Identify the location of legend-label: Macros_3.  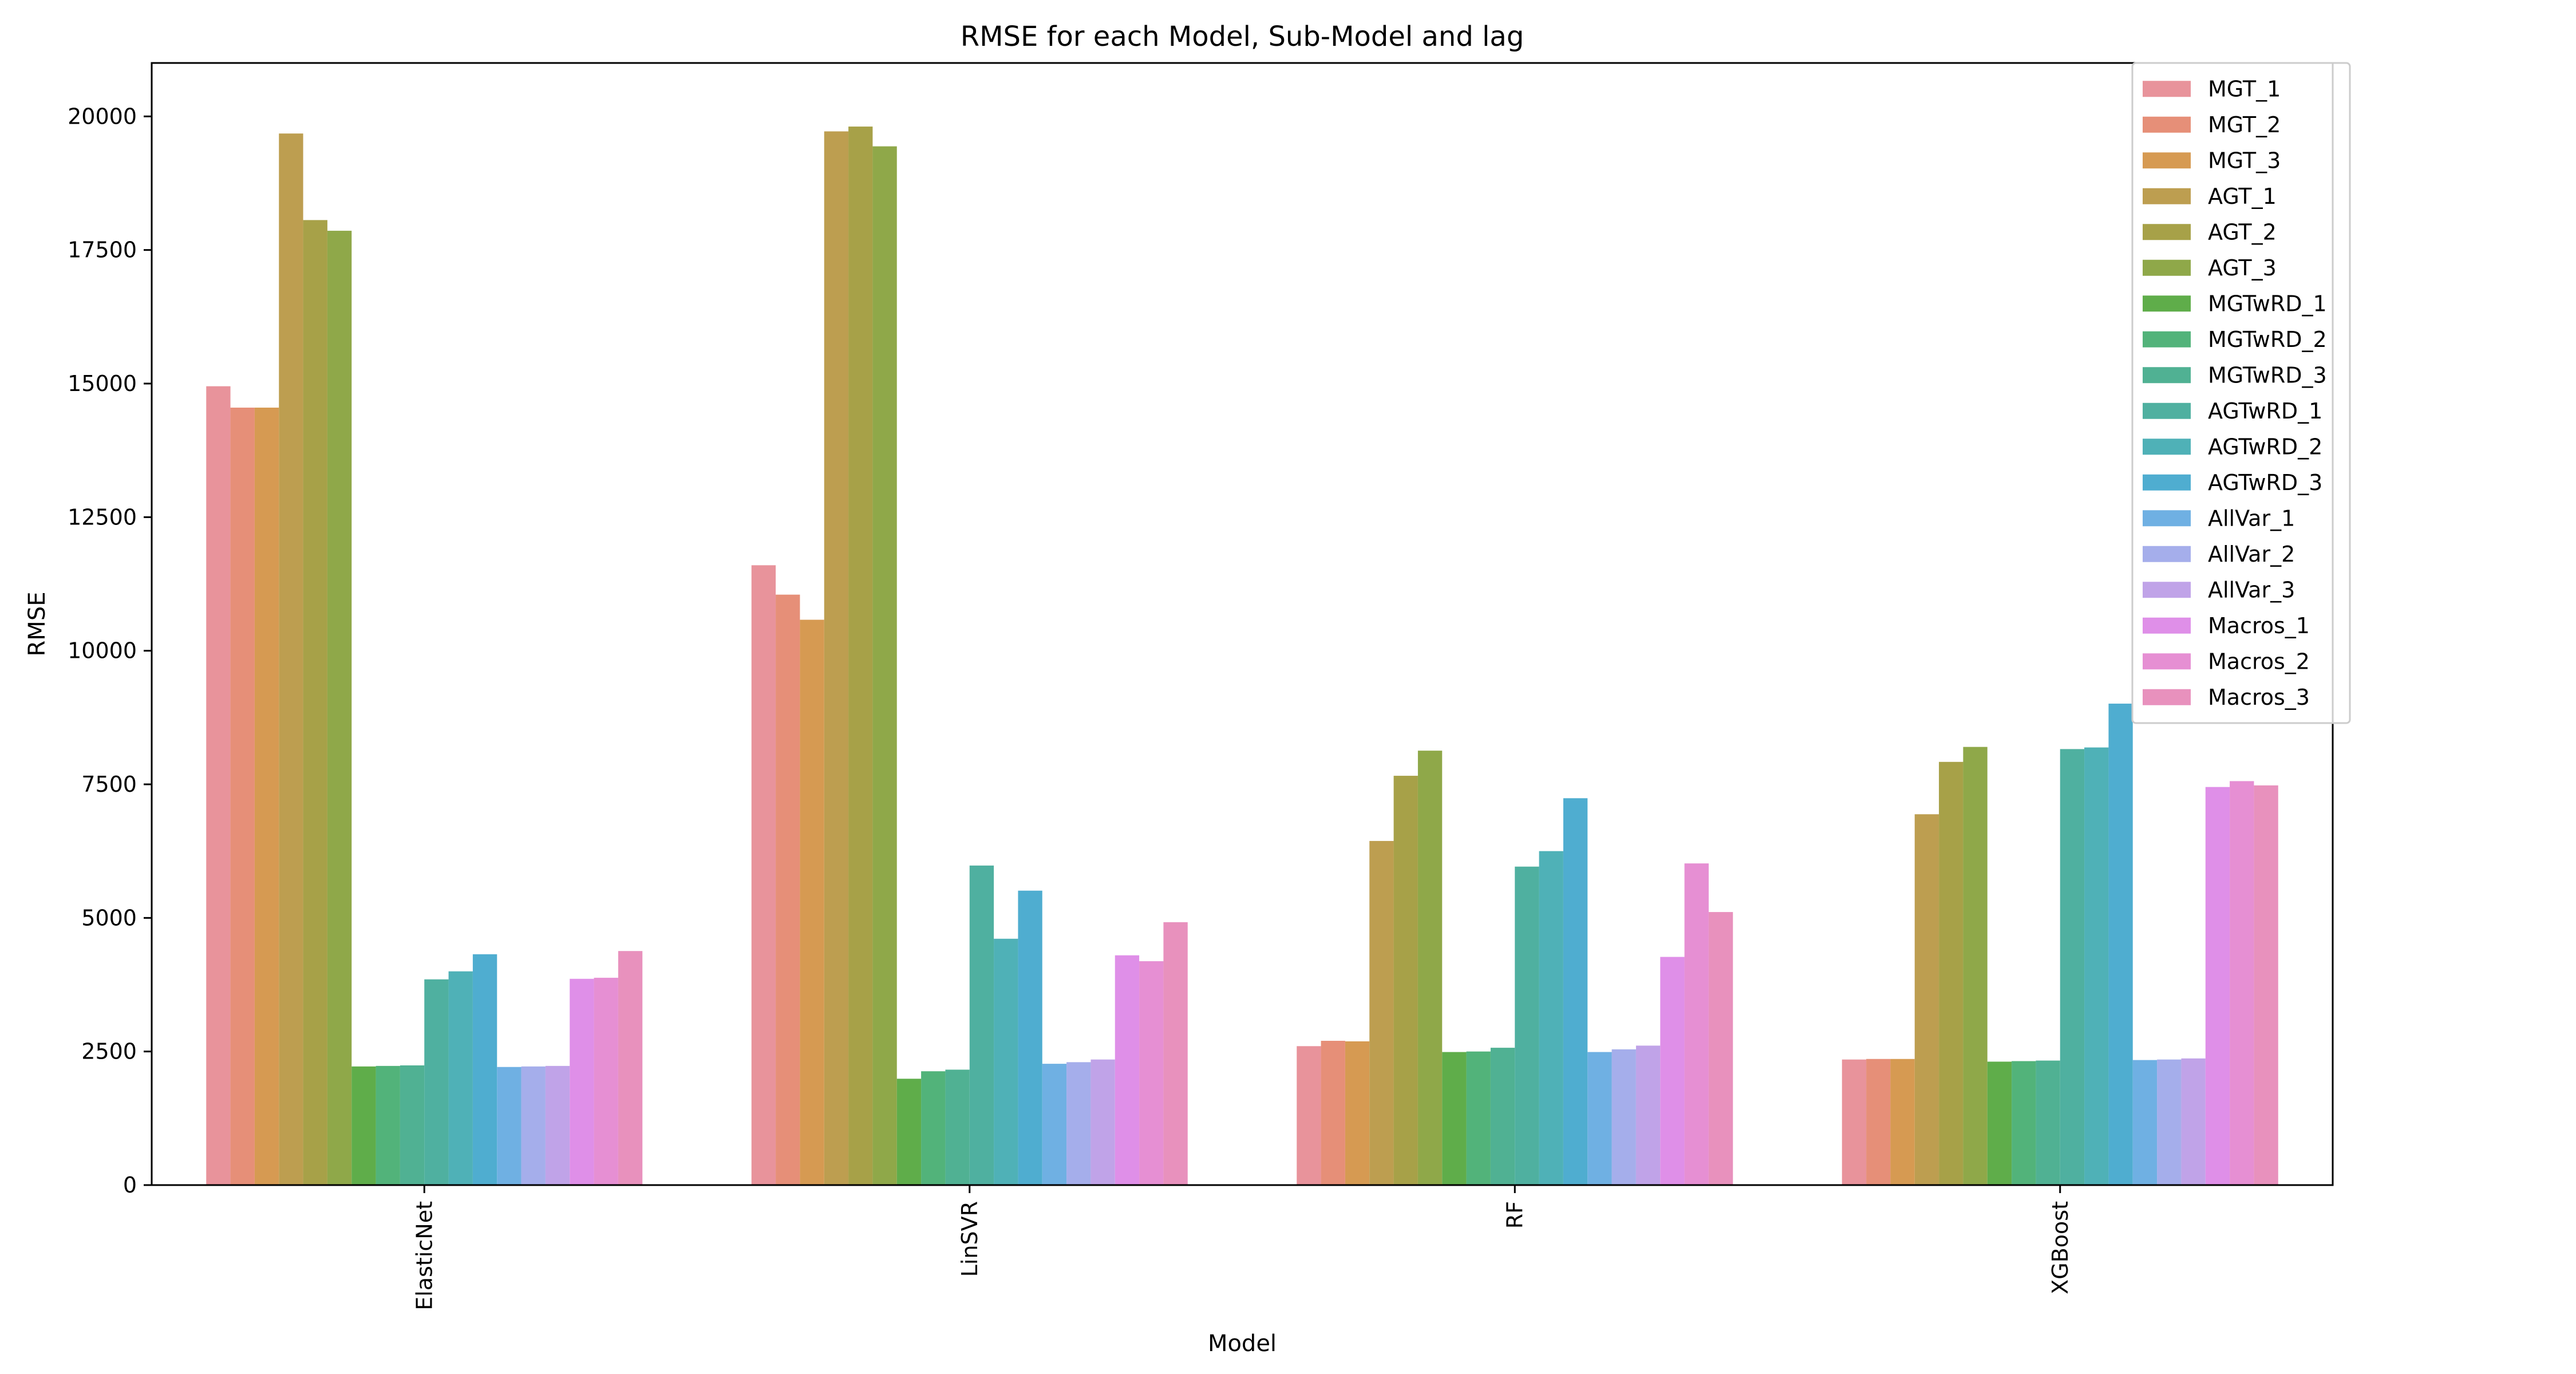
(2259, 698).